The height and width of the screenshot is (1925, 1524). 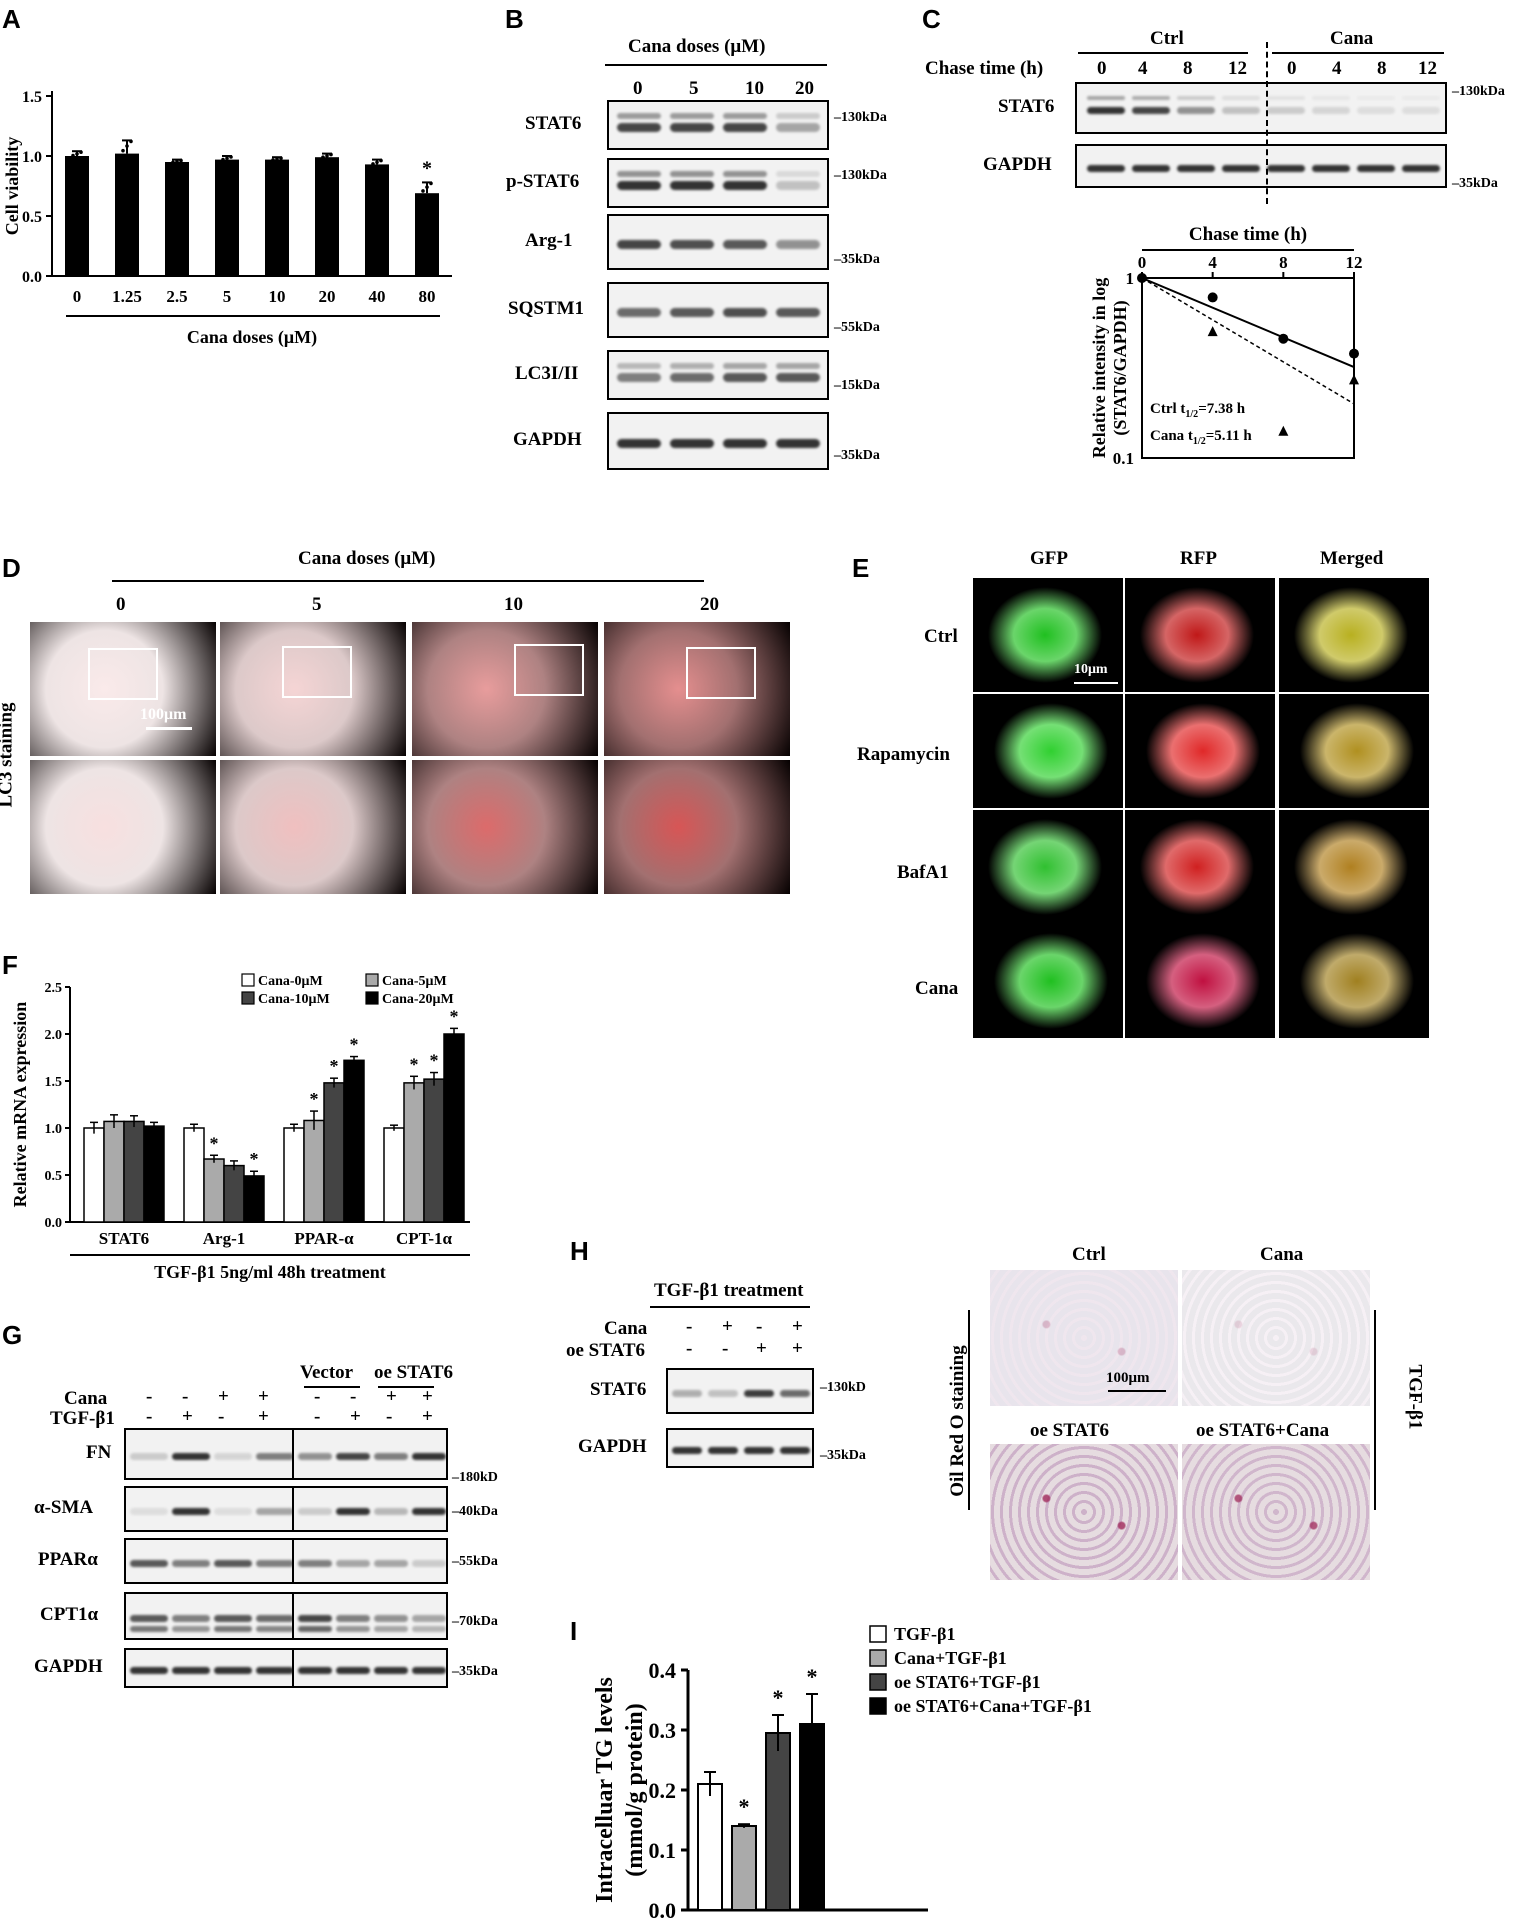 What do you see at coordinates (317, 604) in the screenshot?
I see `d-dose-label: 5` at bounding box center [317, 604].